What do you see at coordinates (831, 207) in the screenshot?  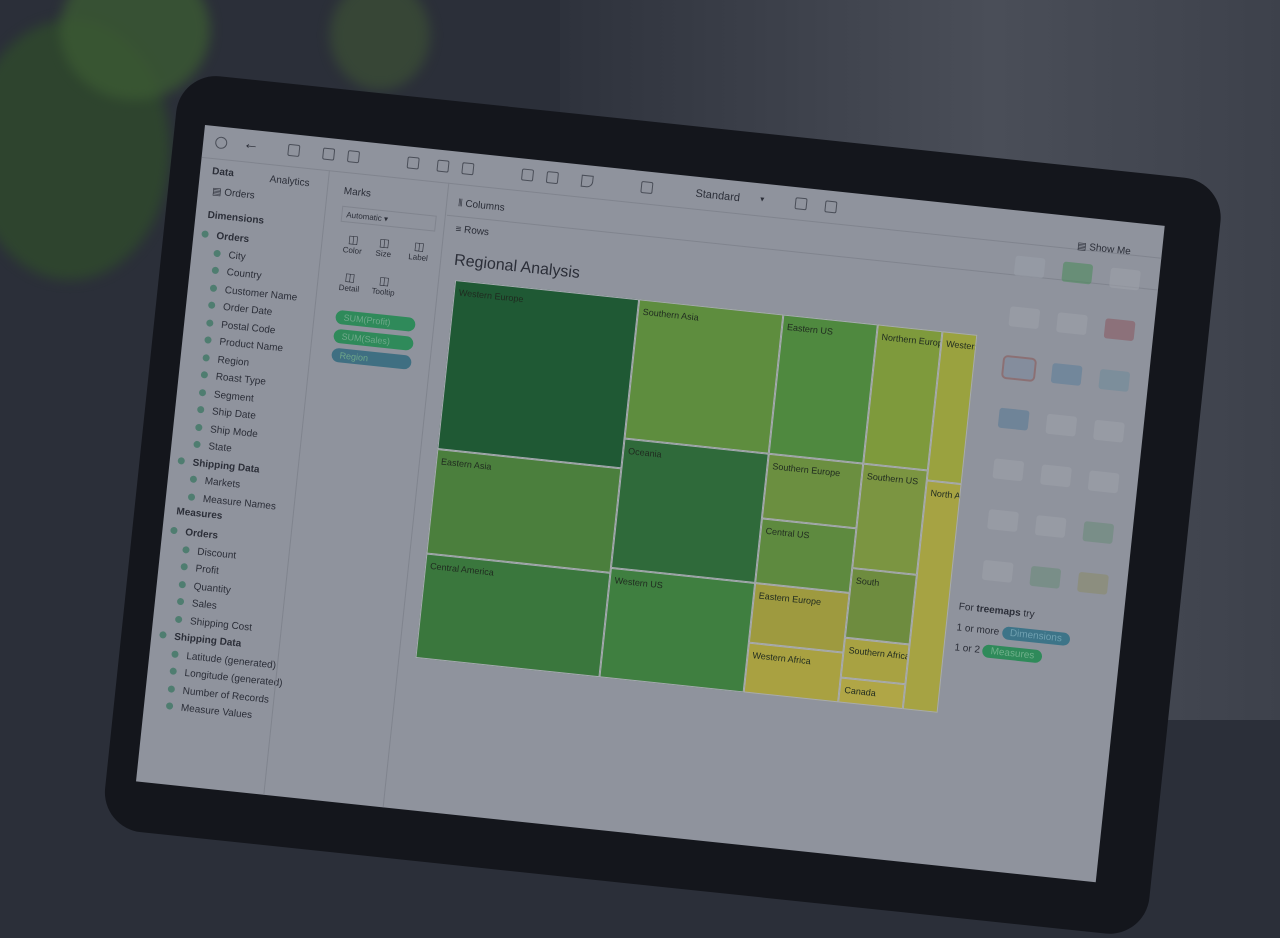 I see `presentation-icon` at bounding box center [831, 207].